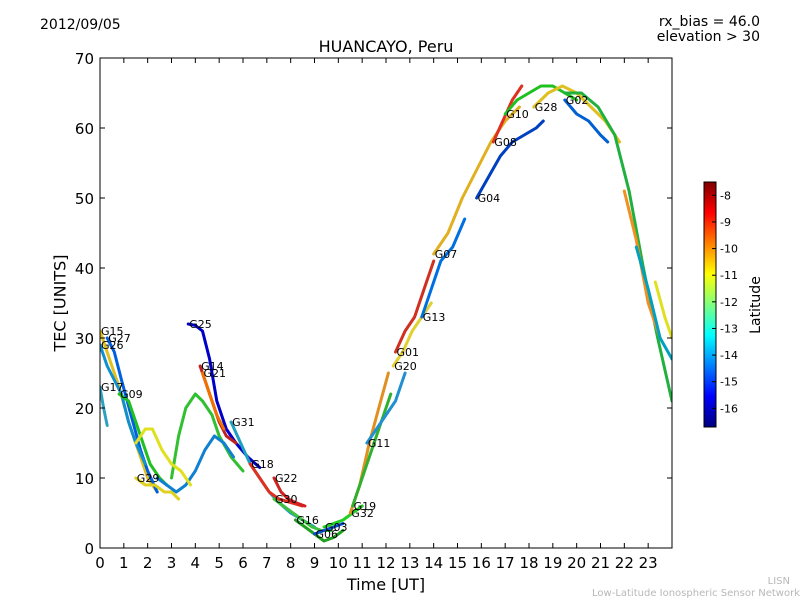 The image size is (800, 600). I want to click on series-label-g11: G11, so click(379, 443).